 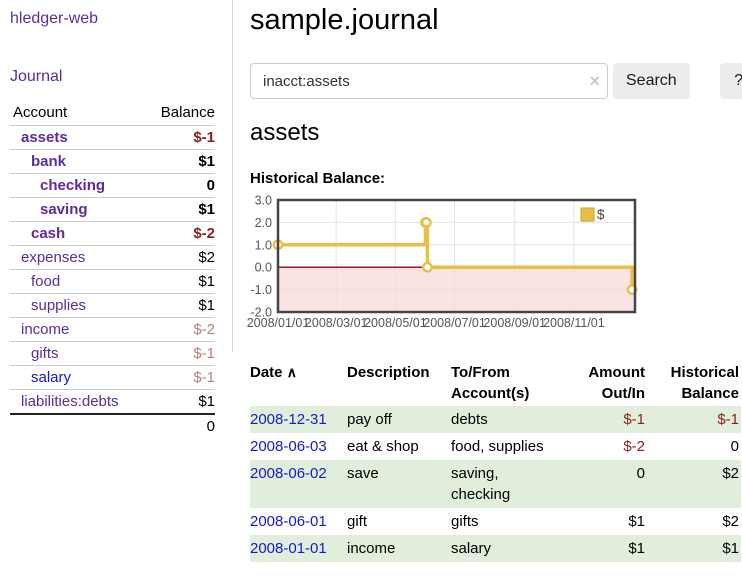 I want to click on account-link: income, so click(x=45, y=329).